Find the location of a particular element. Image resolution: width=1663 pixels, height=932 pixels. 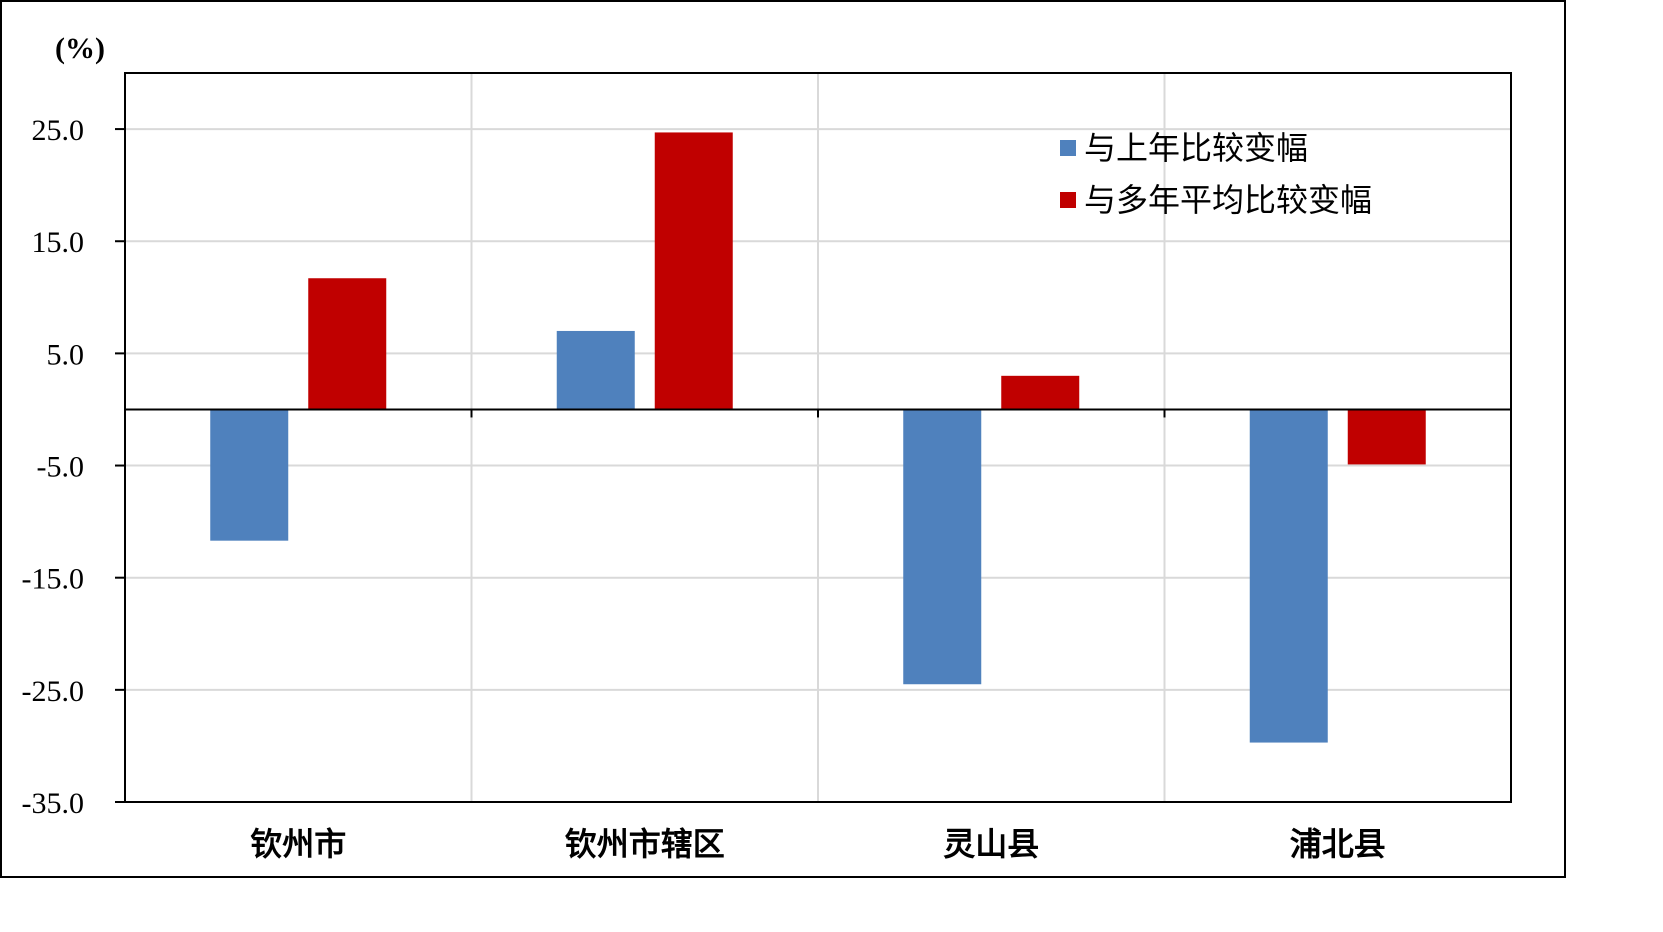

y-tick-label: -5.0 is located at coordinates (61, 467).